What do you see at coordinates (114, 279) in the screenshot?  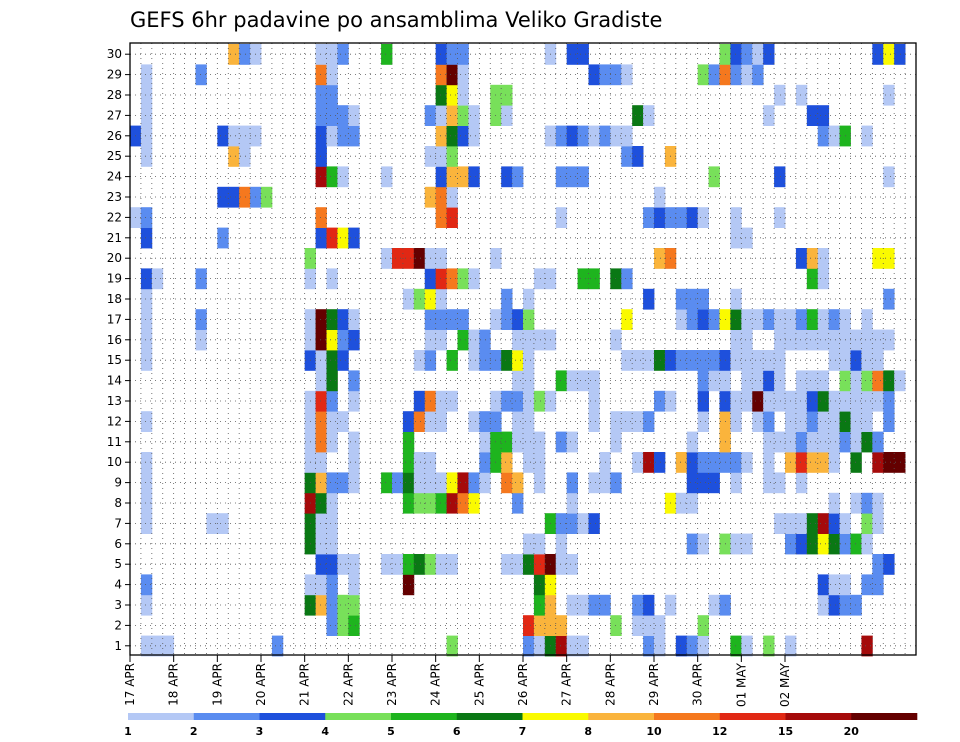 I see `y-tick-label: 19` at bounding box center [114, 279].